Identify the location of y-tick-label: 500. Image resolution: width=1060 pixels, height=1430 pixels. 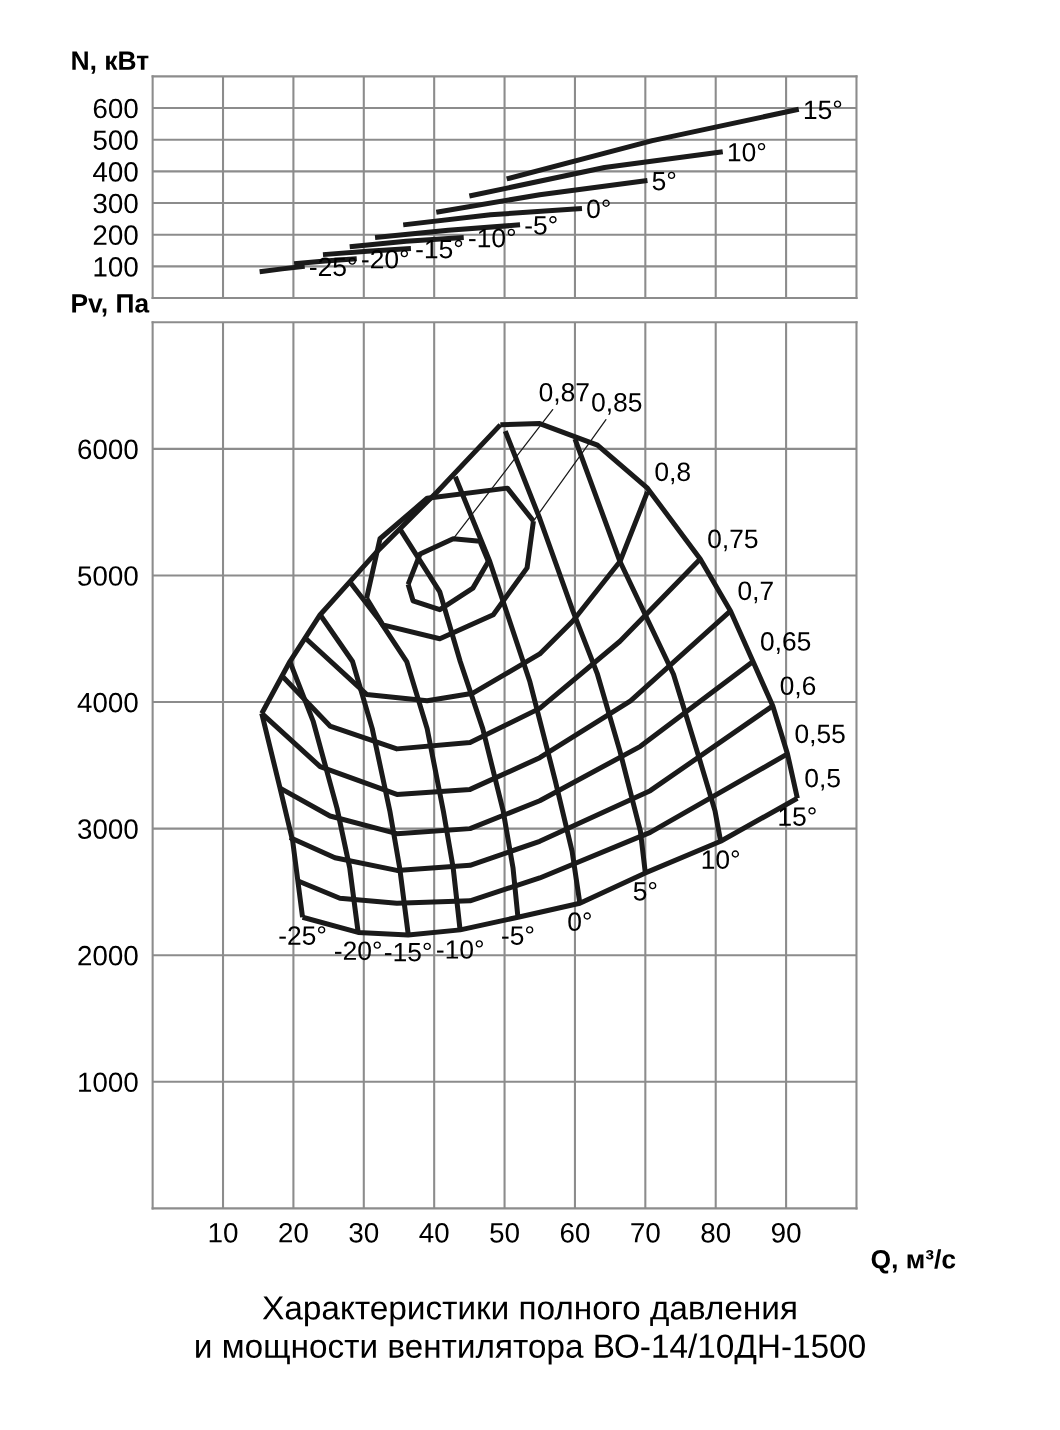
(115, 140).